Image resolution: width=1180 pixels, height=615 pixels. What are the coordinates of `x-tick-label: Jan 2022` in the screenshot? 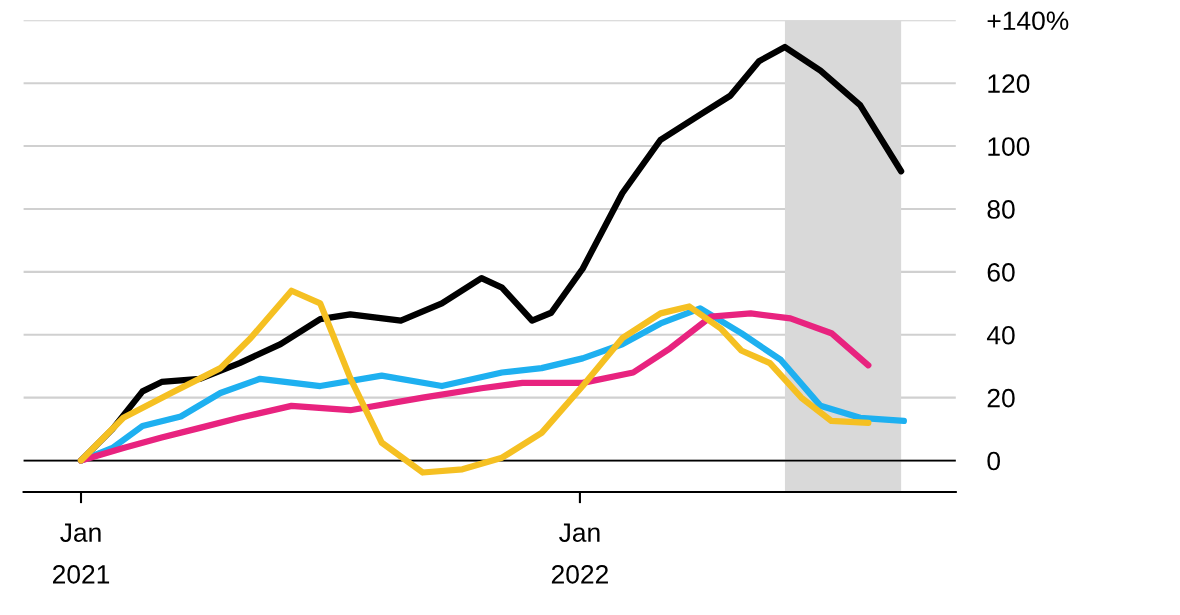 It's located at (579, 553).